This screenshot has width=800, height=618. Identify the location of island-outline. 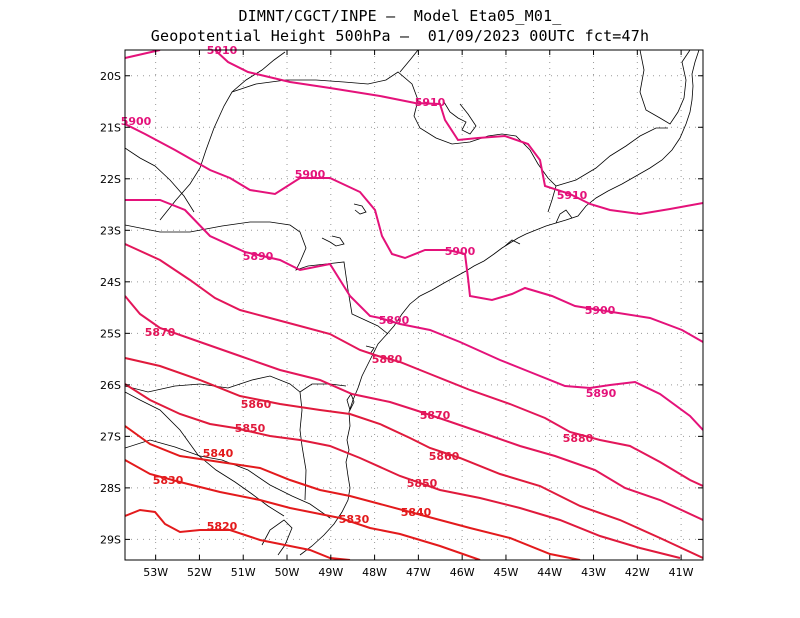
(350, 402).